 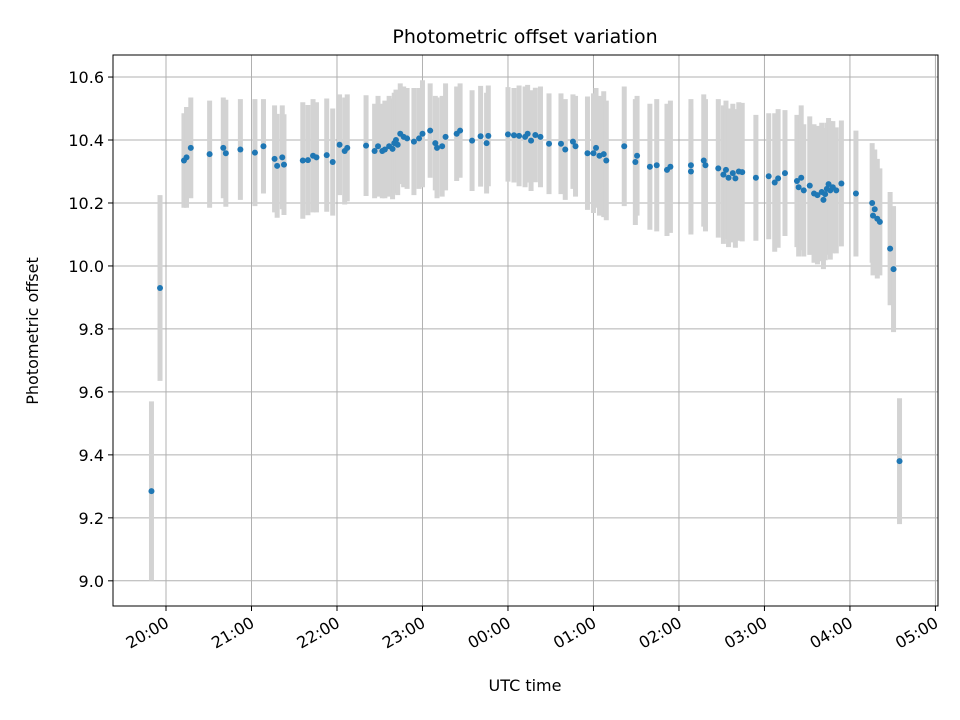 I want to click on y-tick-label: 9.2, so click(x=91, y=518).